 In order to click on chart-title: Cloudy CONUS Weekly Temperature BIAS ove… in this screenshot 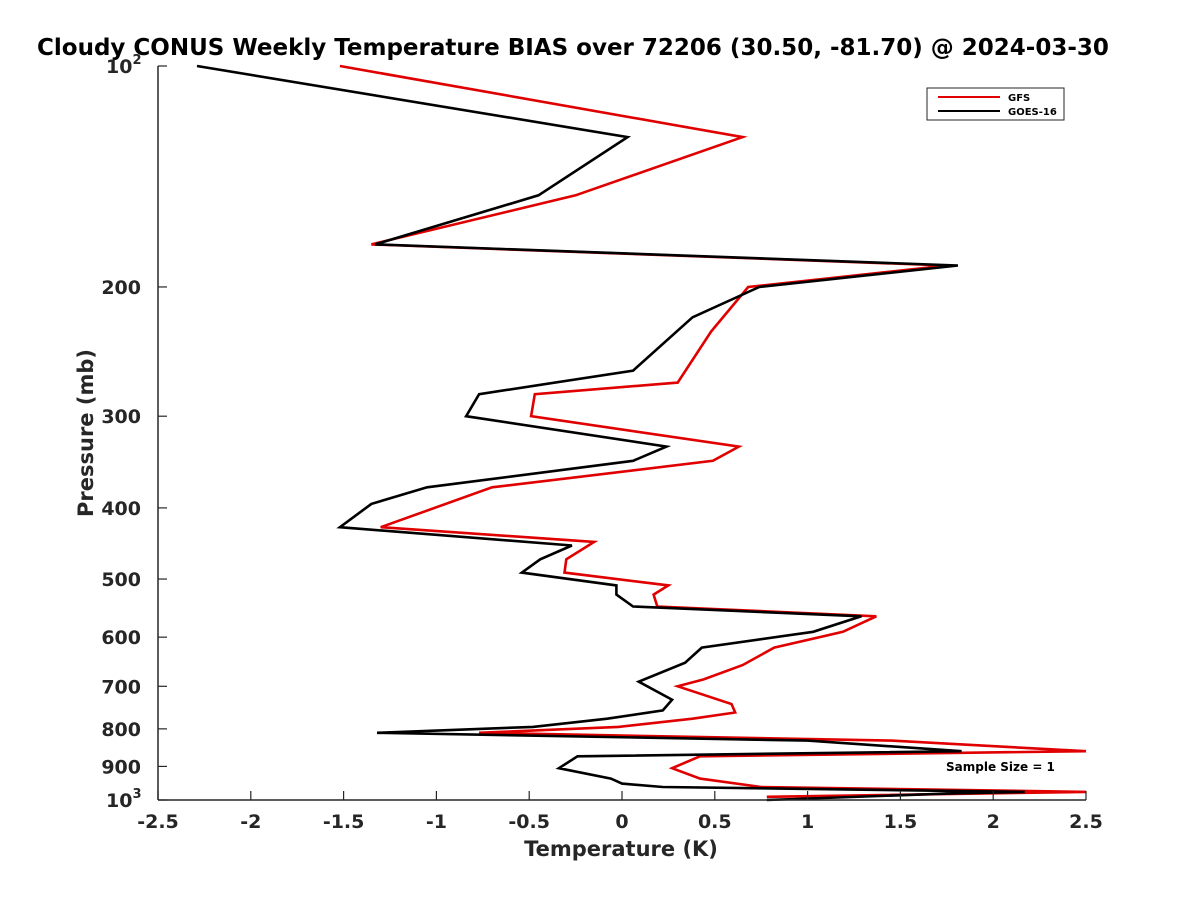, I will do `click(573, 48)`.